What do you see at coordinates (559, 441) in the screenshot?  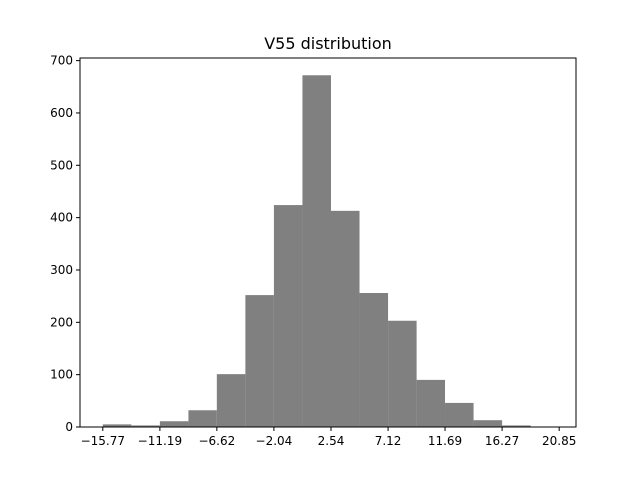 I see `x-tick-label: 20.85` at bounding box center [559, 441].